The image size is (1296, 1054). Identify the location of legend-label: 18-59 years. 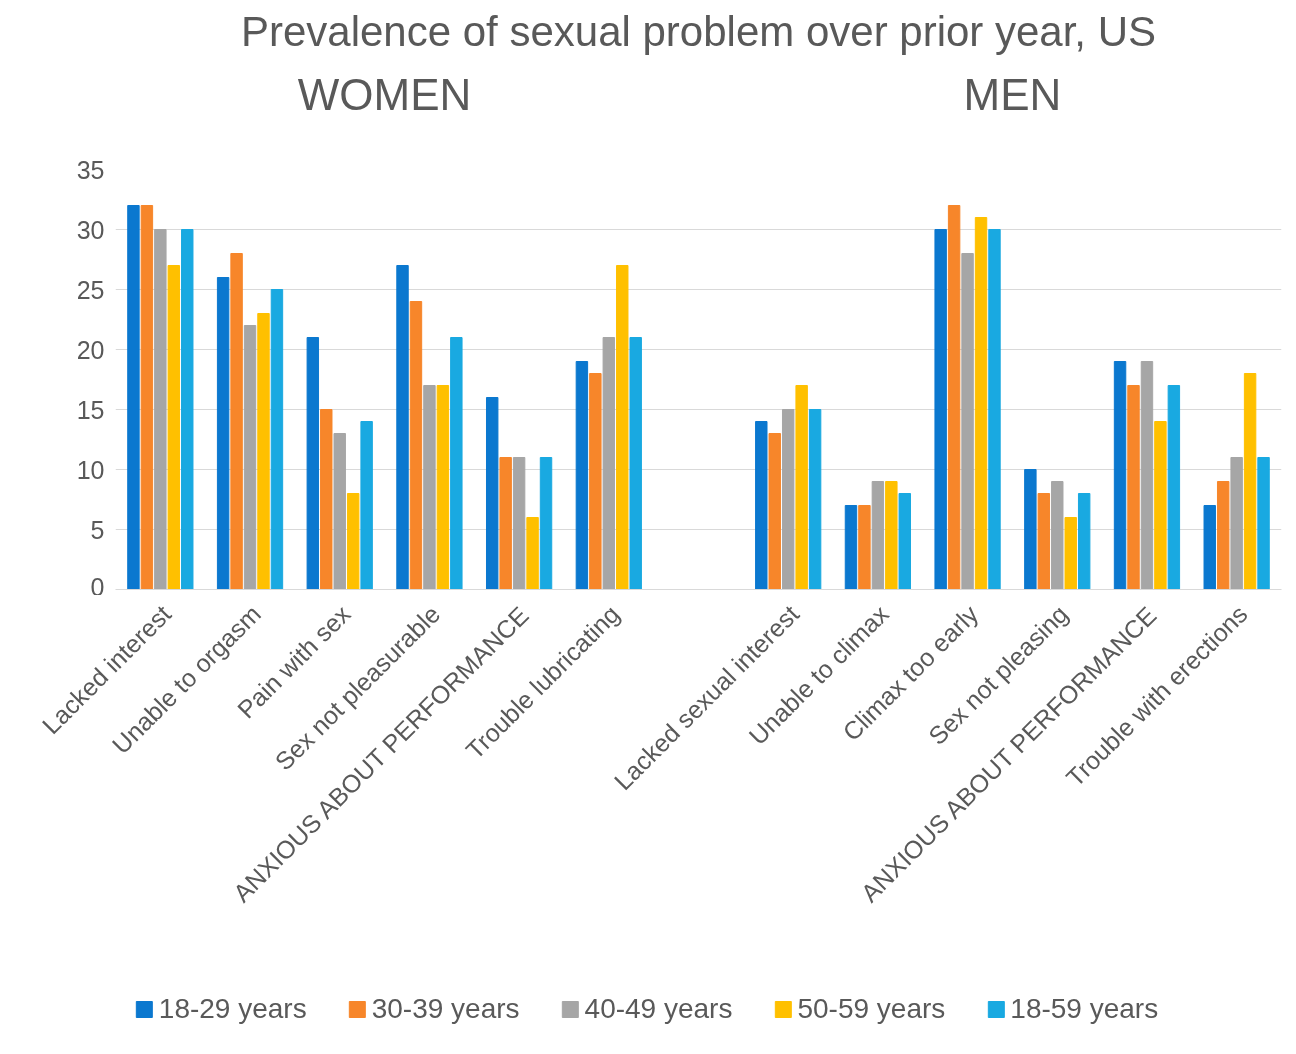
(1084, 1009).